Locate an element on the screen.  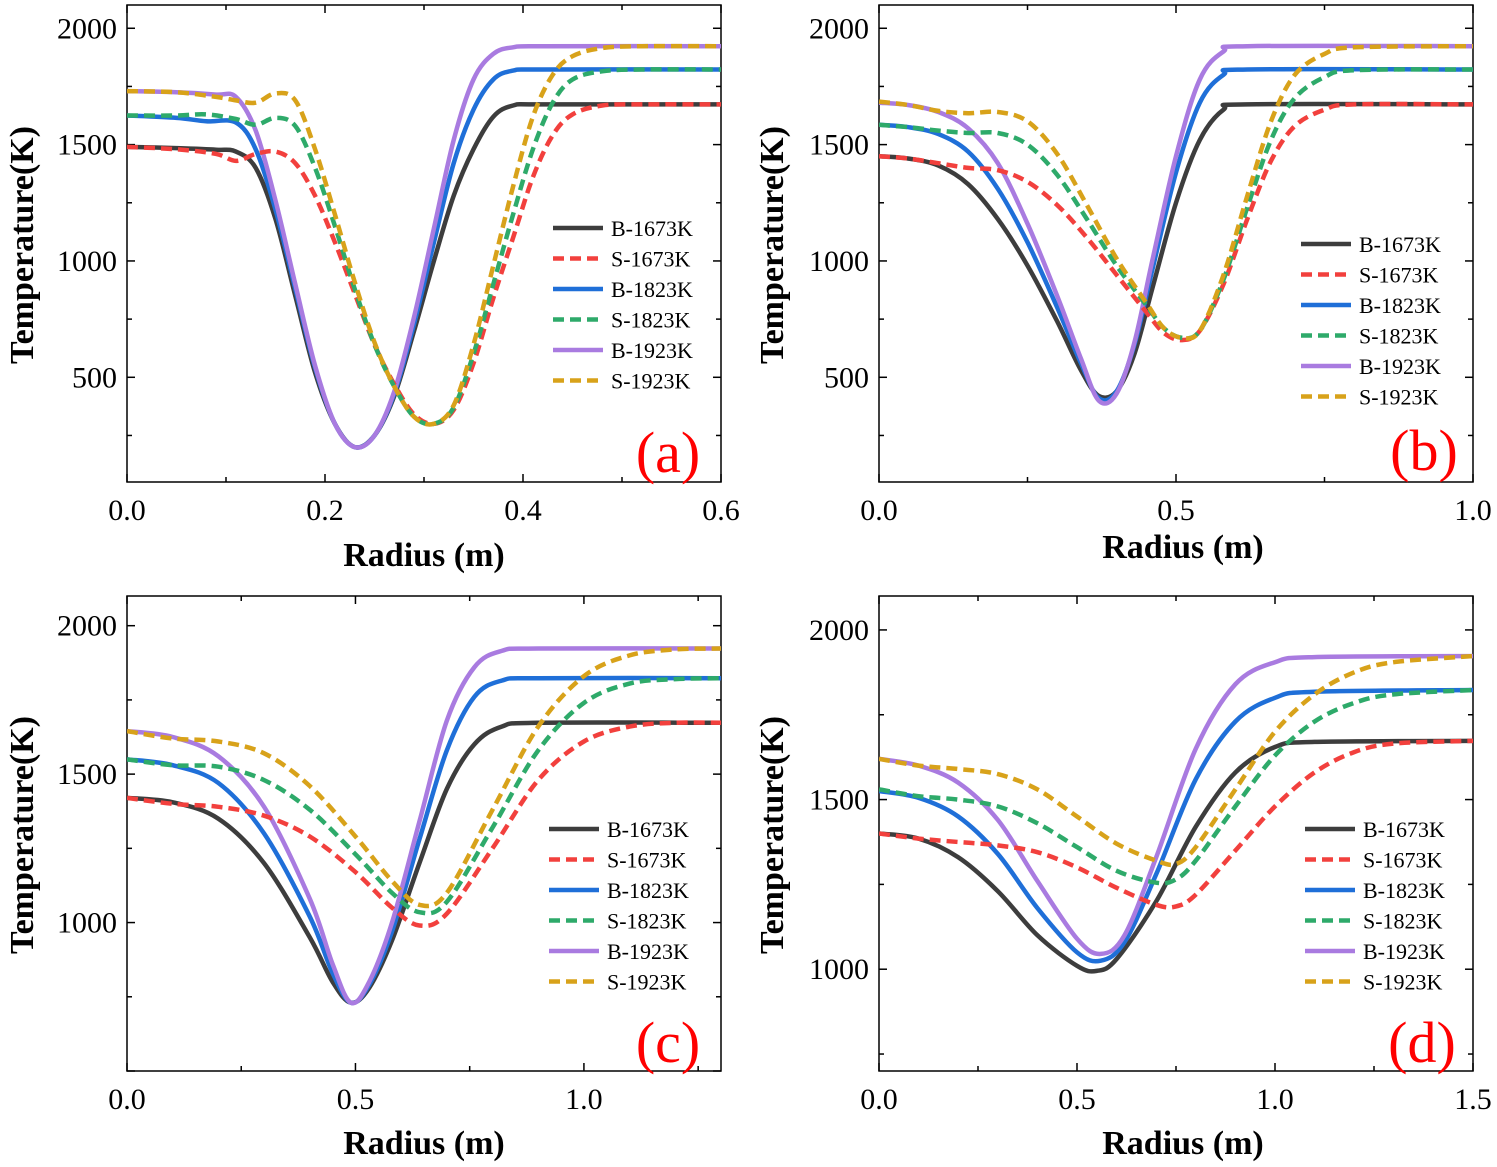
series-line-b-1823k is located at coordinates (1176, 825).